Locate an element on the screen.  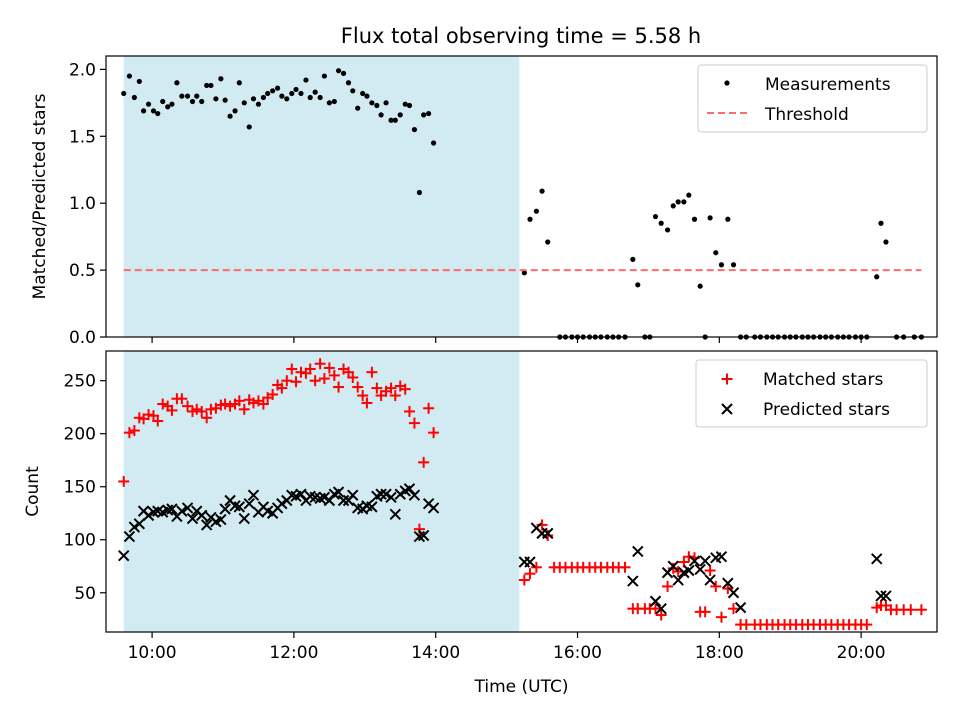
time-x-axis-label: Time (UTC) is located at coordinates (521, 687).